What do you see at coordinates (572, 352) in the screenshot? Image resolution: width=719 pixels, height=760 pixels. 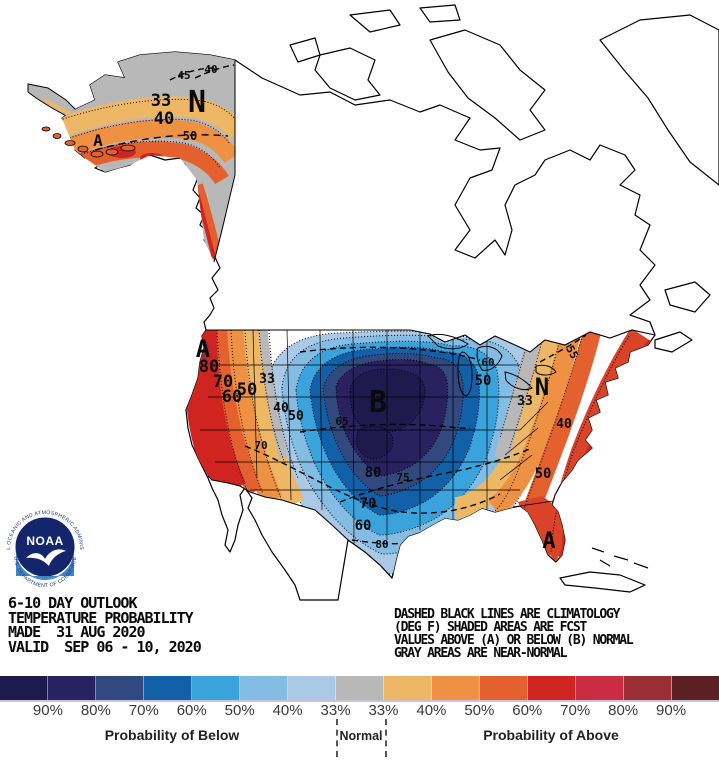 I see `map-label-55: 55` at bounding box center [572, 352].